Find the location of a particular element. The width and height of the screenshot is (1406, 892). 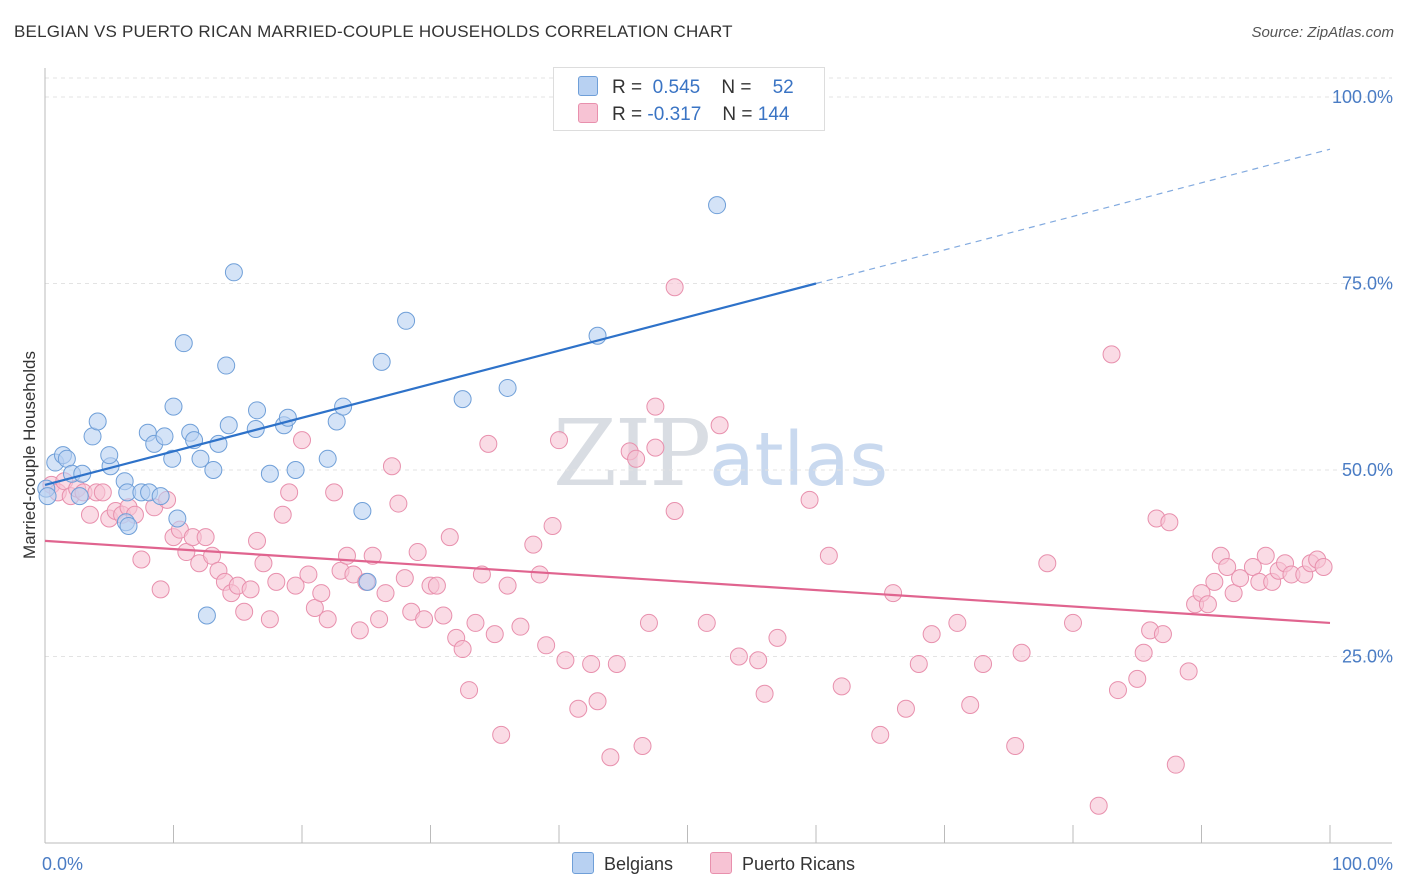

stats-legend: R = 0.545 N = 52 R = -0.317 N = 144 is located at coordinates (689, 99).